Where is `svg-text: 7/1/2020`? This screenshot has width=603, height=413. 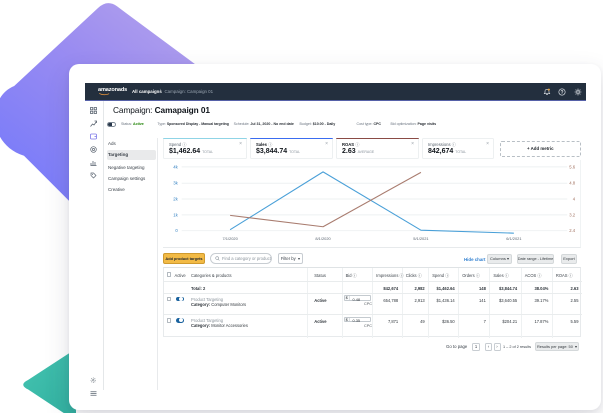 svg-text: 7/1/2020 is located at coordinates (230, 238).